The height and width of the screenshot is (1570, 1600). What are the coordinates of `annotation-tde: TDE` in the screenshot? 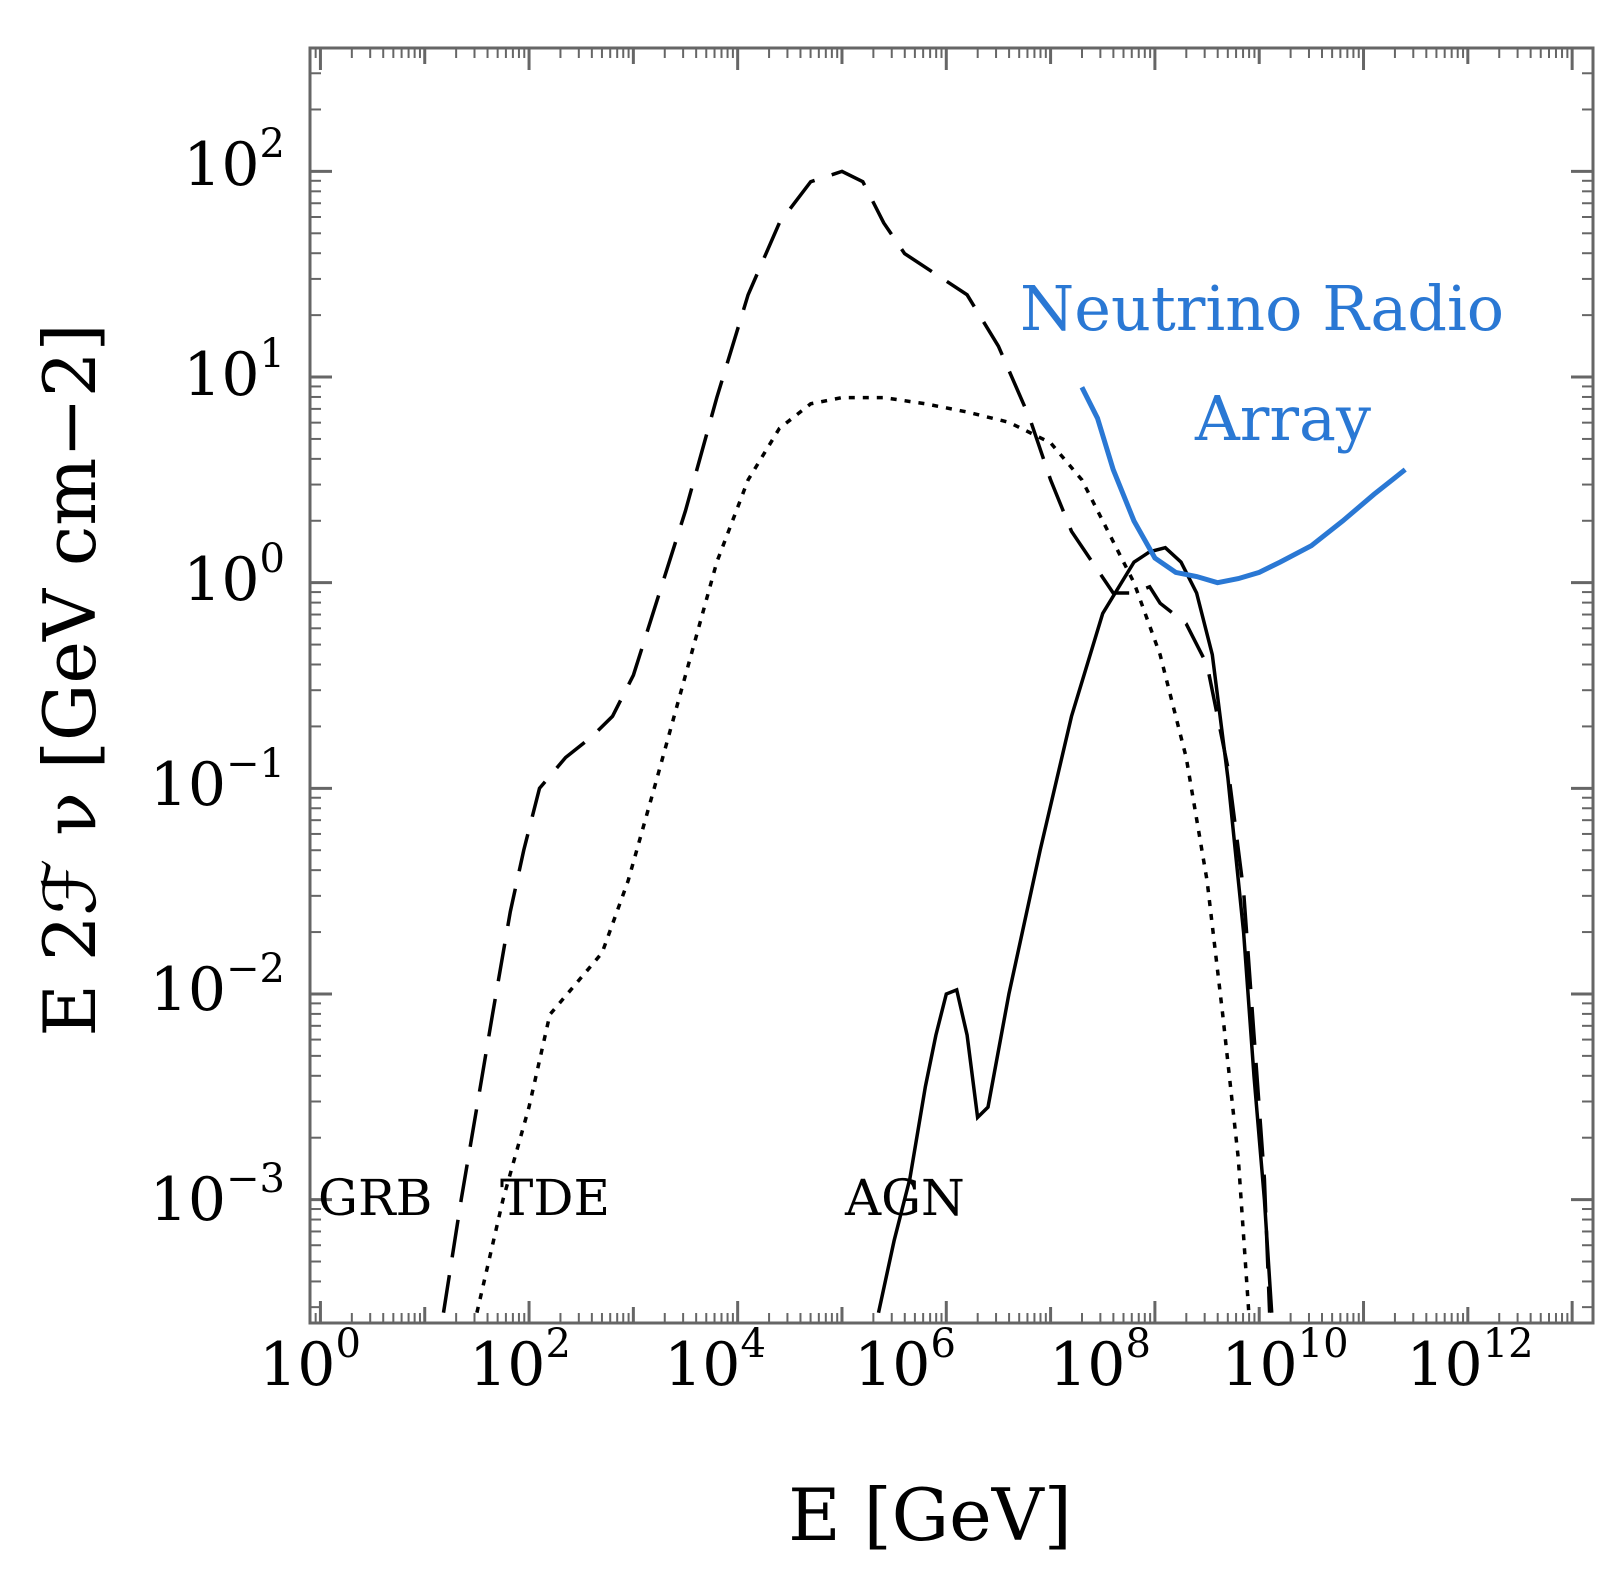 It's located at (555, 1198).